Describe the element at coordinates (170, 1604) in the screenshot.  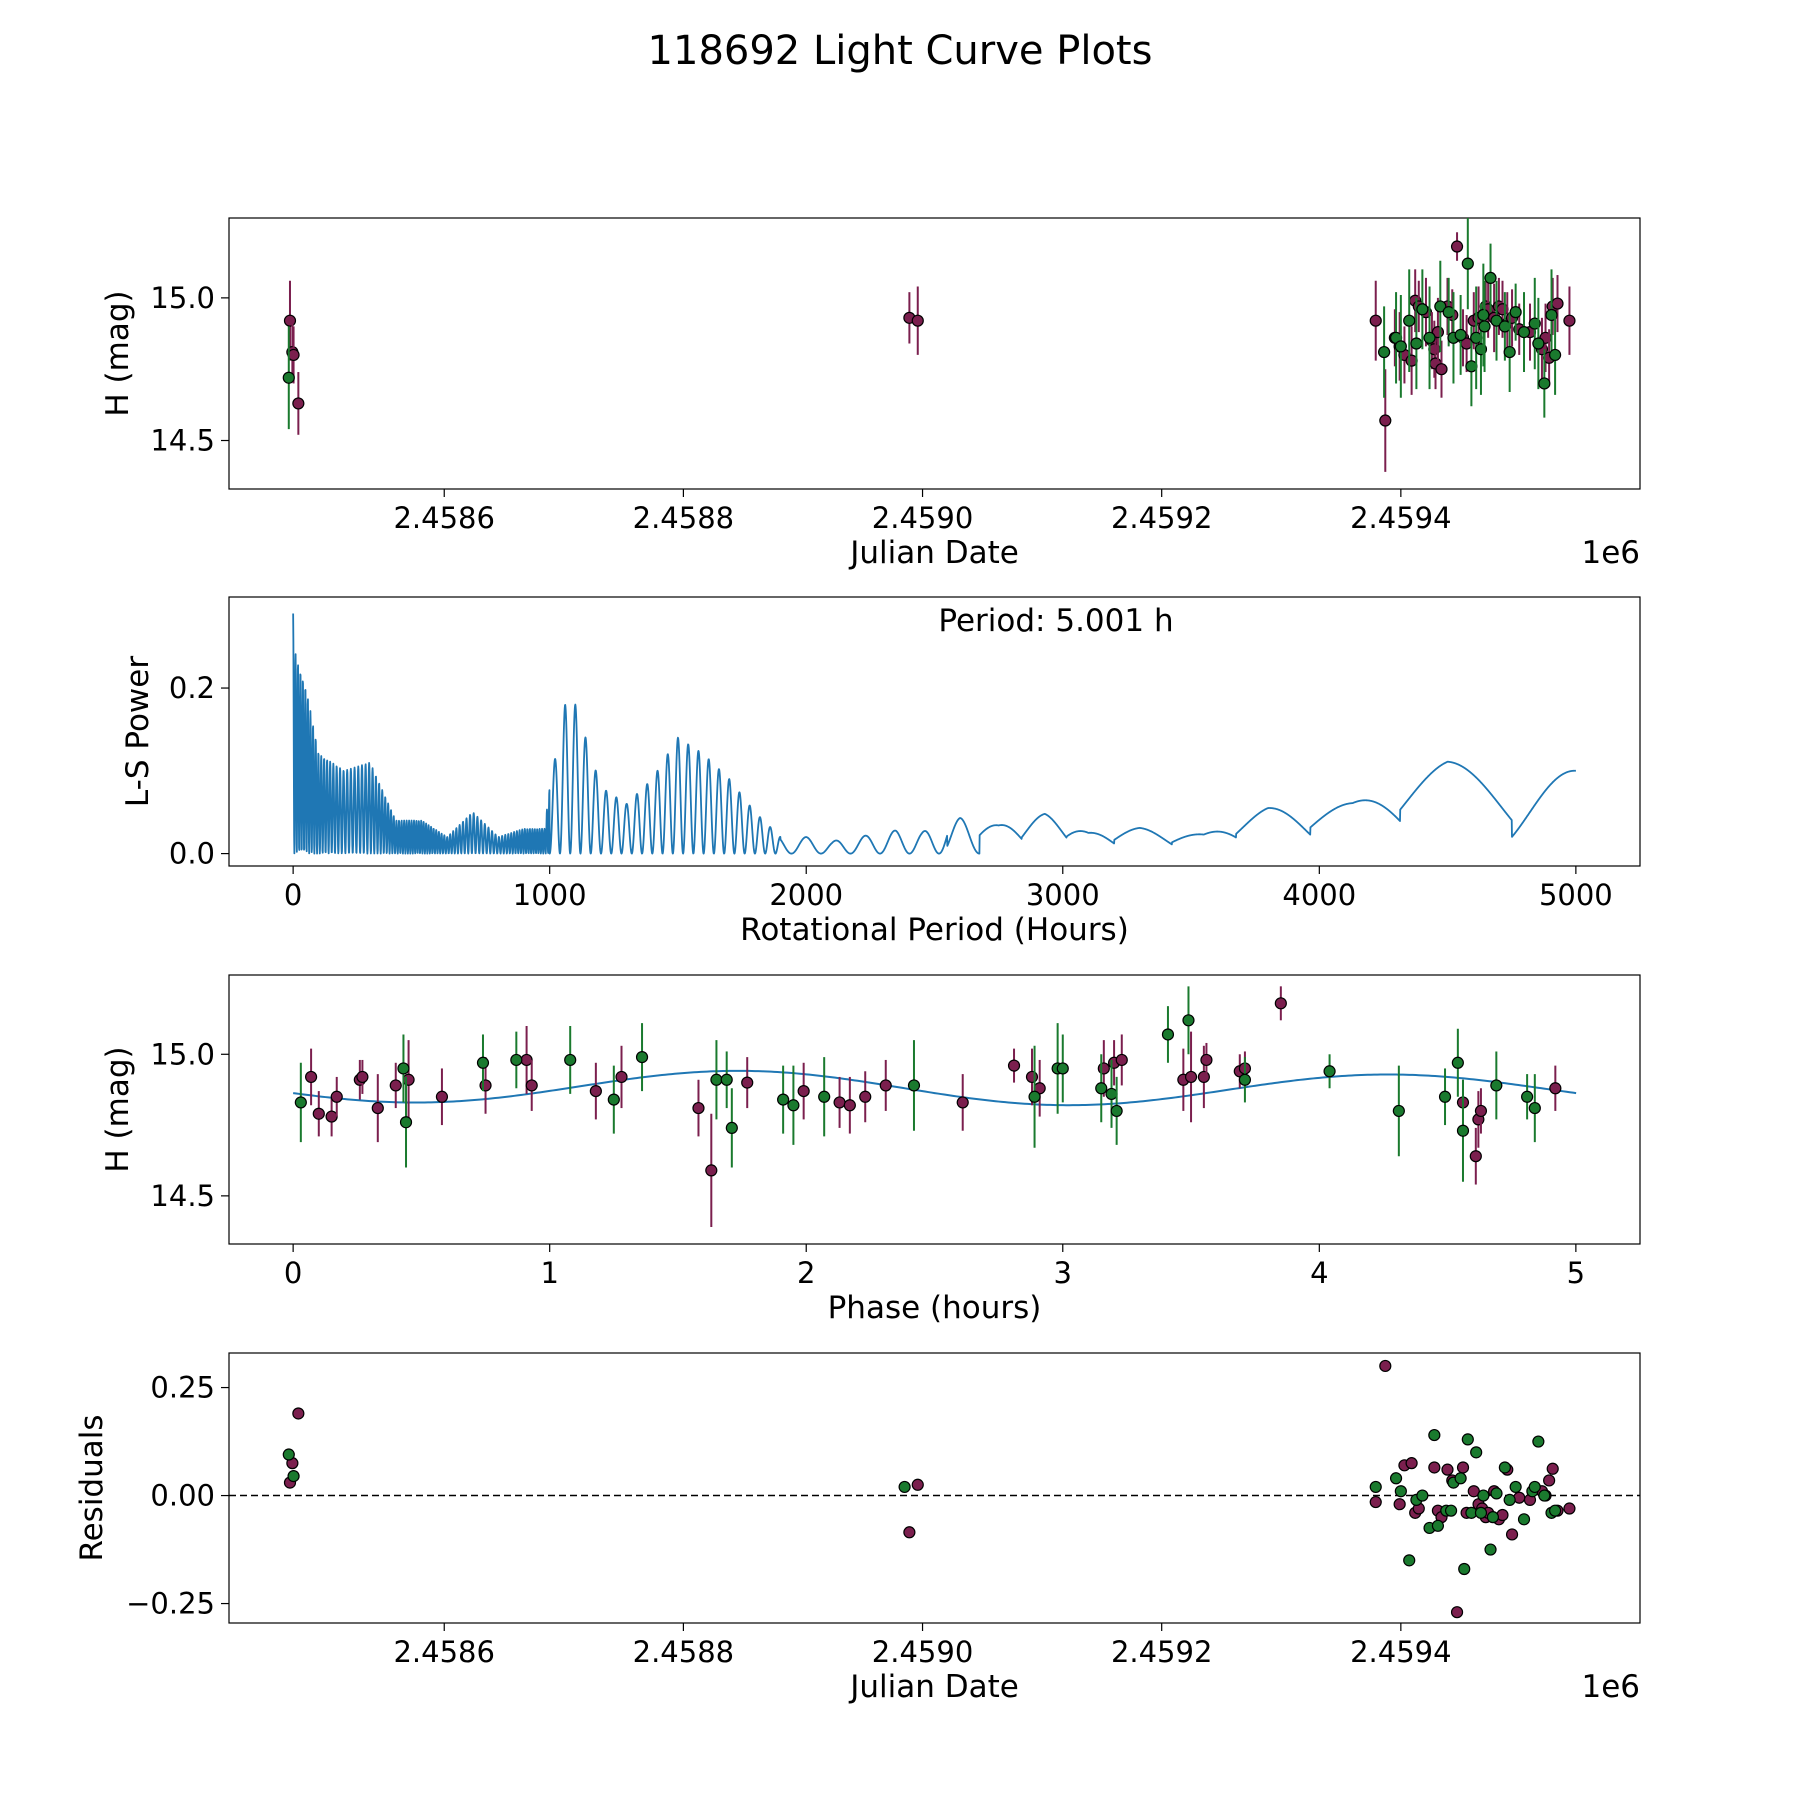
I see `residuals-ytick-label: −0.25` at that location.